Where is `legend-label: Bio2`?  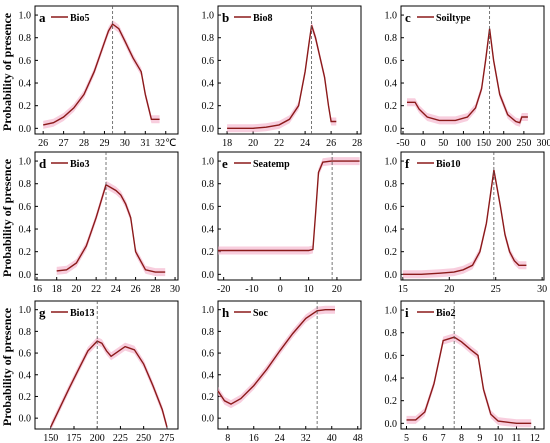
legend-label: Bio2 is located at coordinates (445, 313).